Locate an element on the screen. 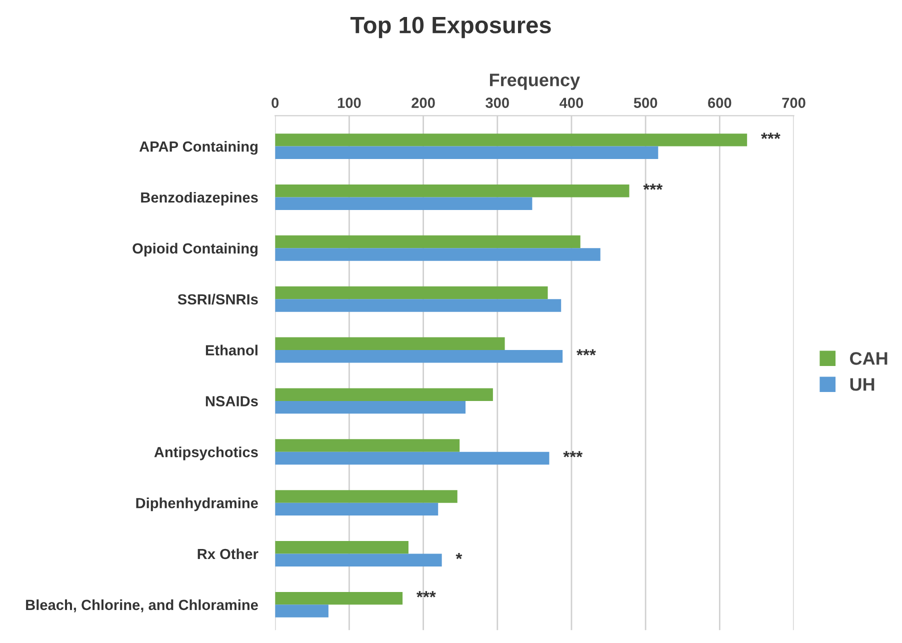  x-tick-label: 300 is located at coordinates (497, 103).